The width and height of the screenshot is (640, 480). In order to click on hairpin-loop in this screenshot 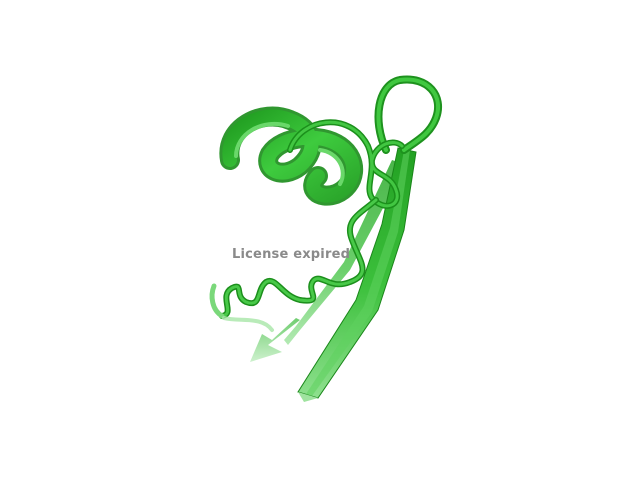, I will do `click(408, 114)`.